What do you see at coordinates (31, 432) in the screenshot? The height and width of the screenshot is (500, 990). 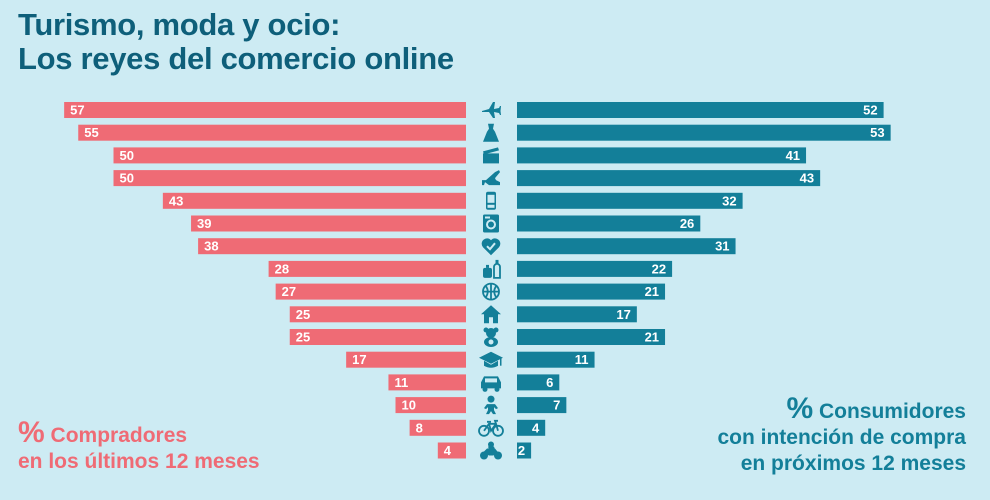 I see `legend-left-pct: %` at bounding box center [31, 432].